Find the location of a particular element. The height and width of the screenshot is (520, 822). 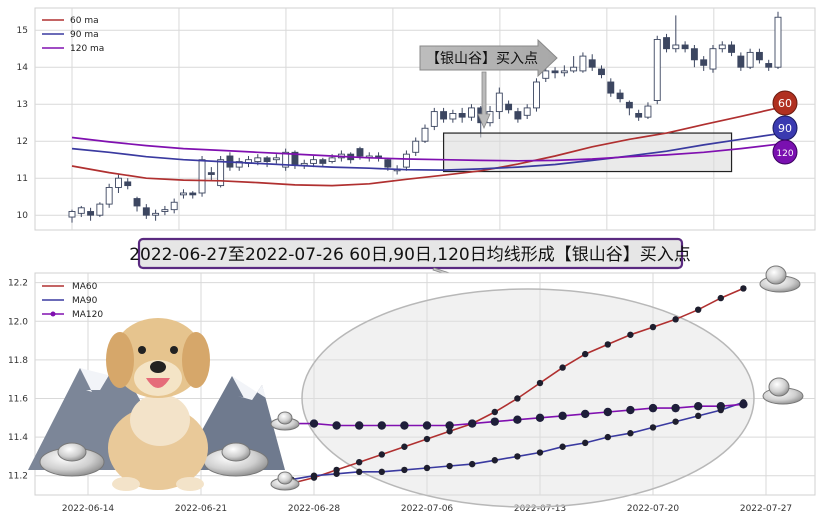

legend-60ma: 60 ma is located at coordinates (84, 21).